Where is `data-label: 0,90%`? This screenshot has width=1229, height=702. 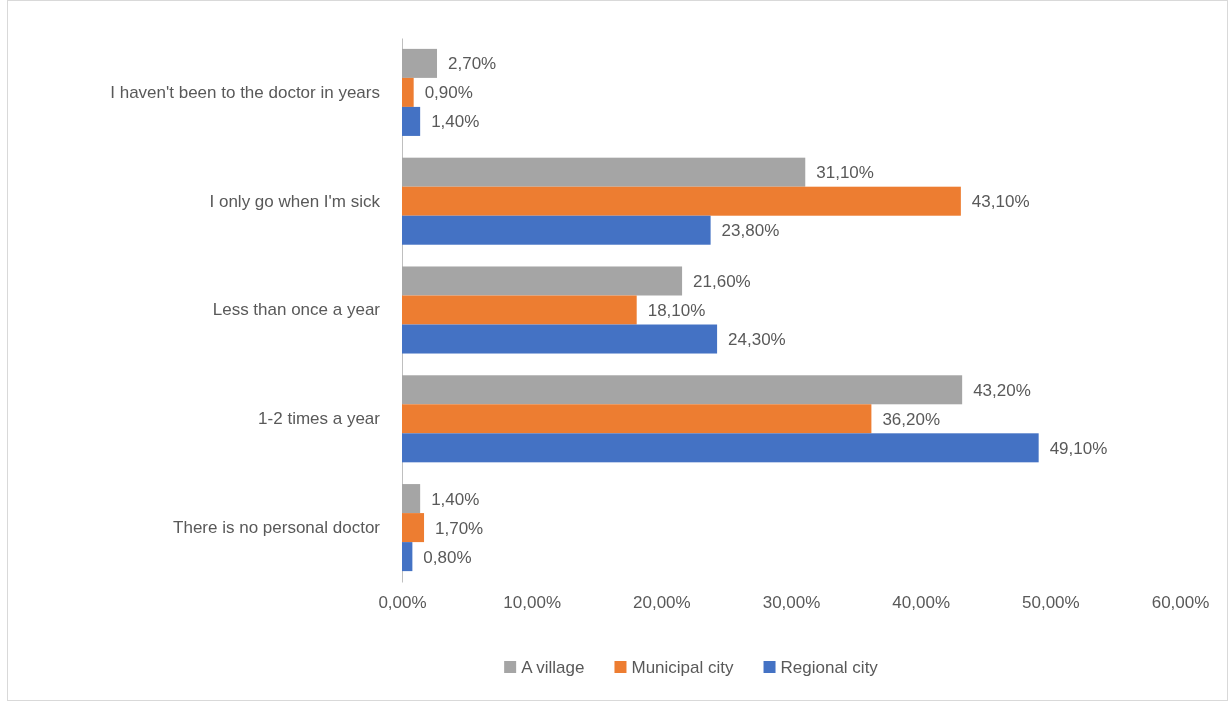
data-label: 0,90% is located at coordinates (448, 93).